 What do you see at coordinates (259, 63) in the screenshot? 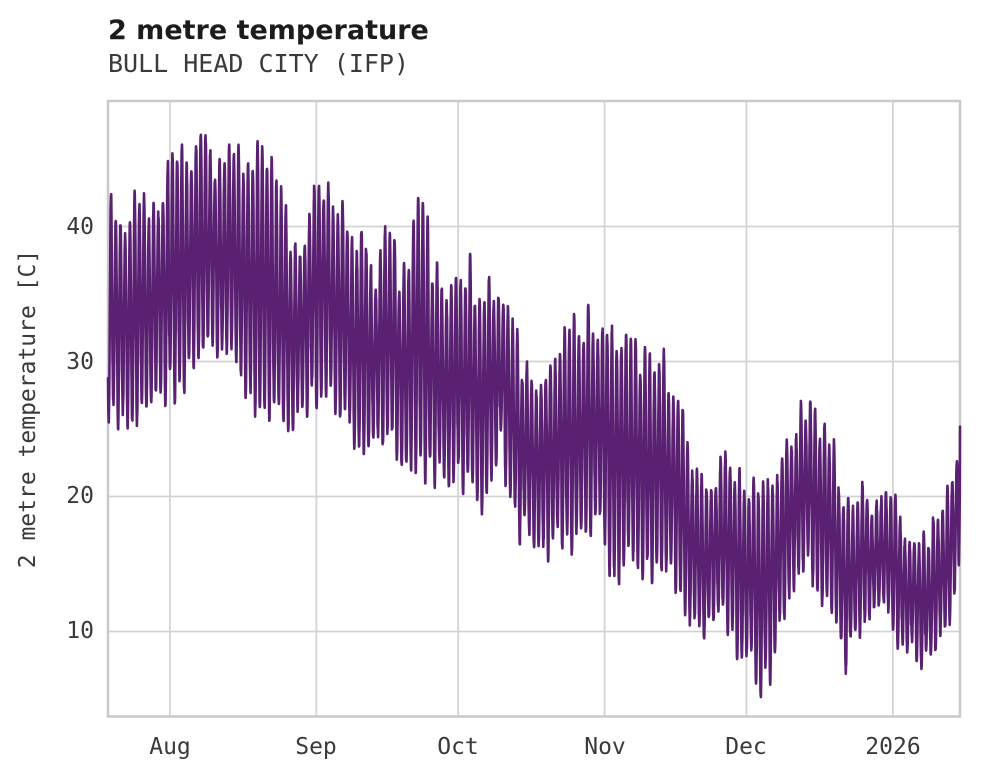
I see `chart-subtitle: BULL HEAD CITY (IFP)` at bounding box center [259, 63].